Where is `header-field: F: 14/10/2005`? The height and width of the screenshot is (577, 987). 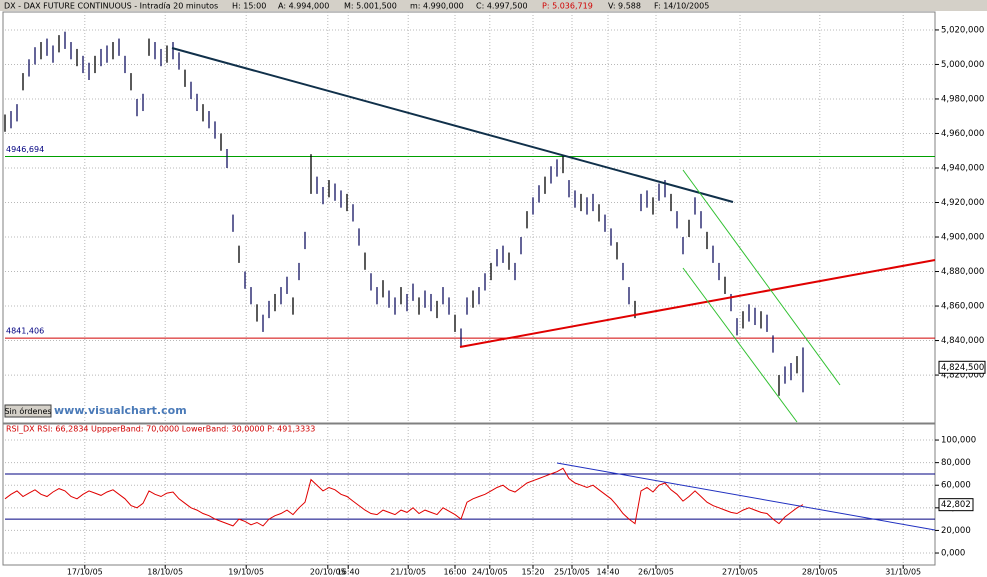 header-field: F: 14/10/2005 is located at coordinates (681, 6).